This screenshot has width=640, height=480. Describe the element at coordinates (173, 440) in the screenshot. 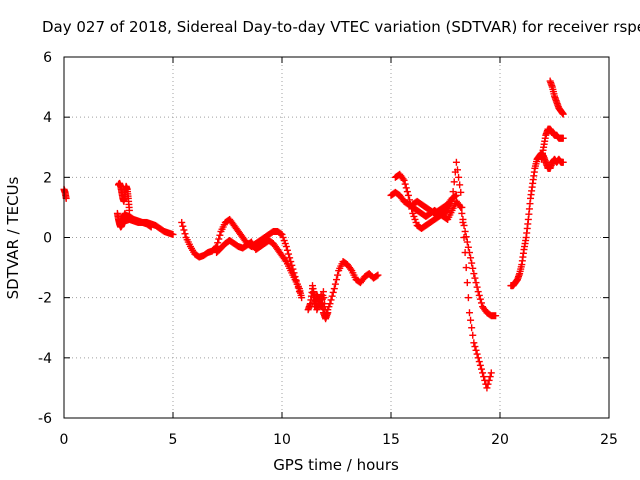

I see `x-tick-label: 5` at that location.